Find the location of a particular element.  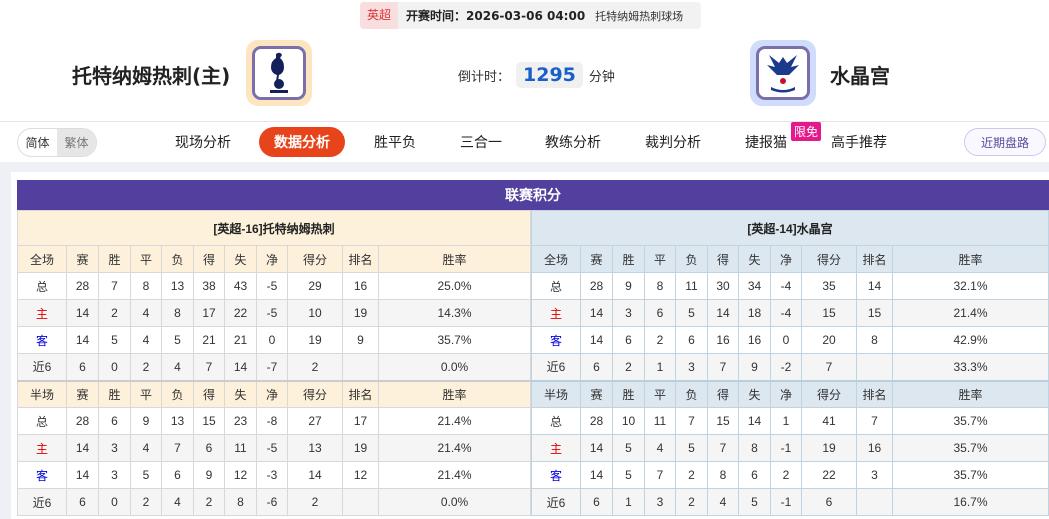

standings-title: 联赛积分 is located at coordinates (533, 195).